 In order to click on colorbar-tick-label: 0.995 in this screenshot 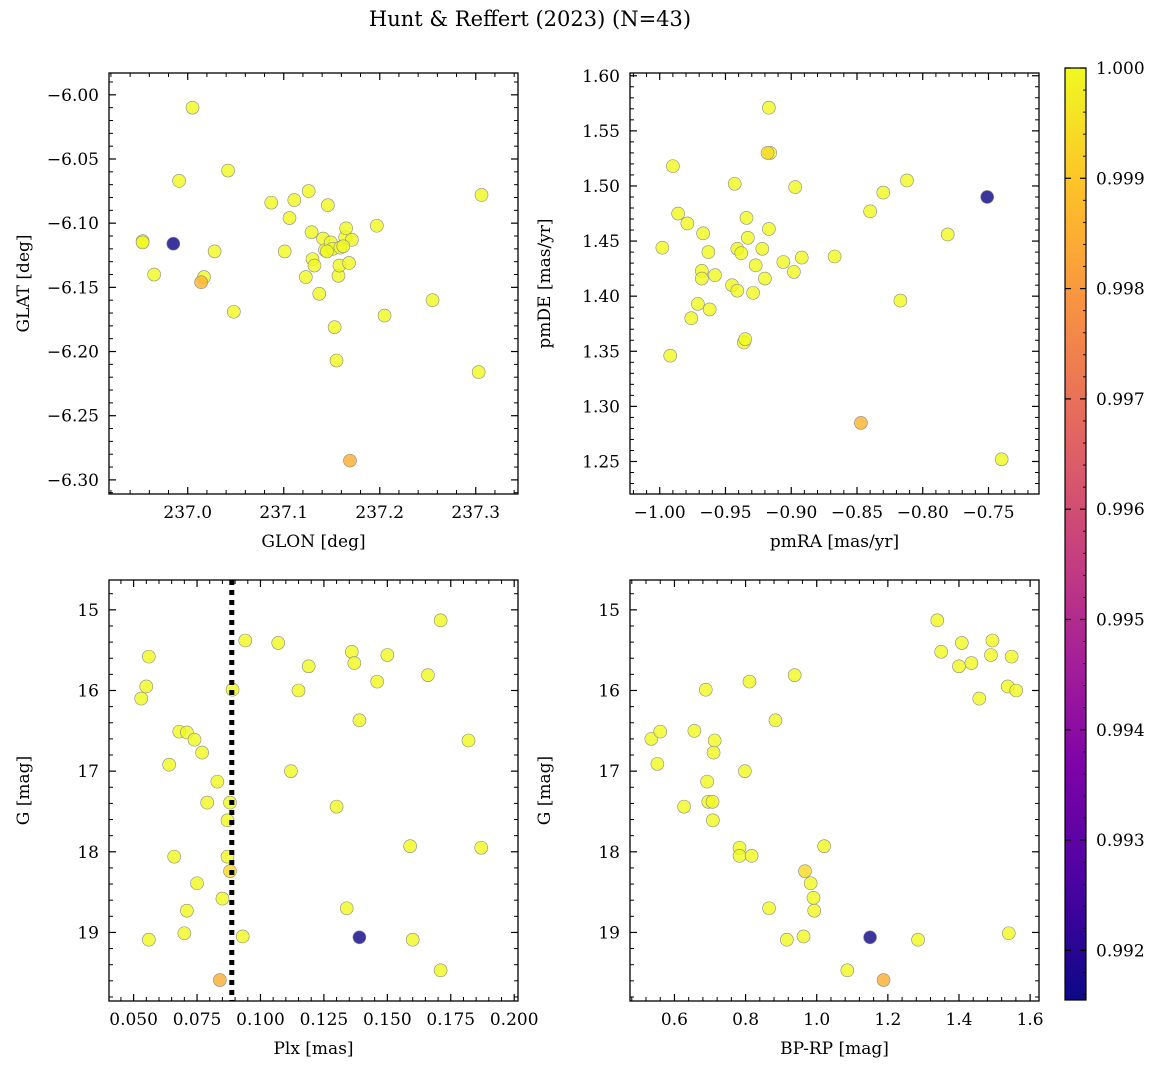, I will do `click(1120, 620)`.